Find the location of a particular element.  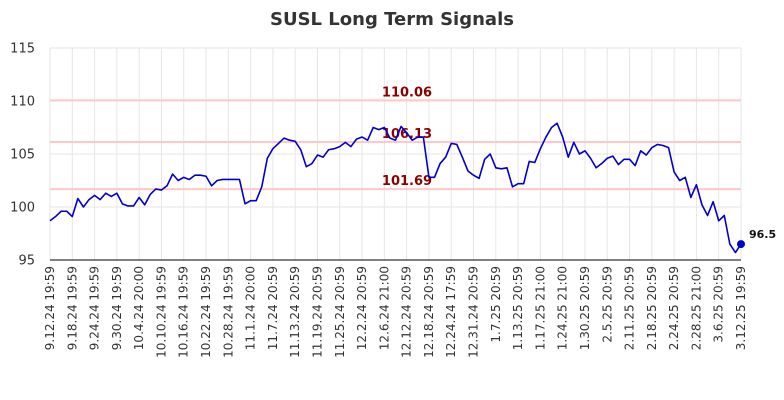

x-tick-label: 9.30.24 19:59 is located at coordinates (117, 308).